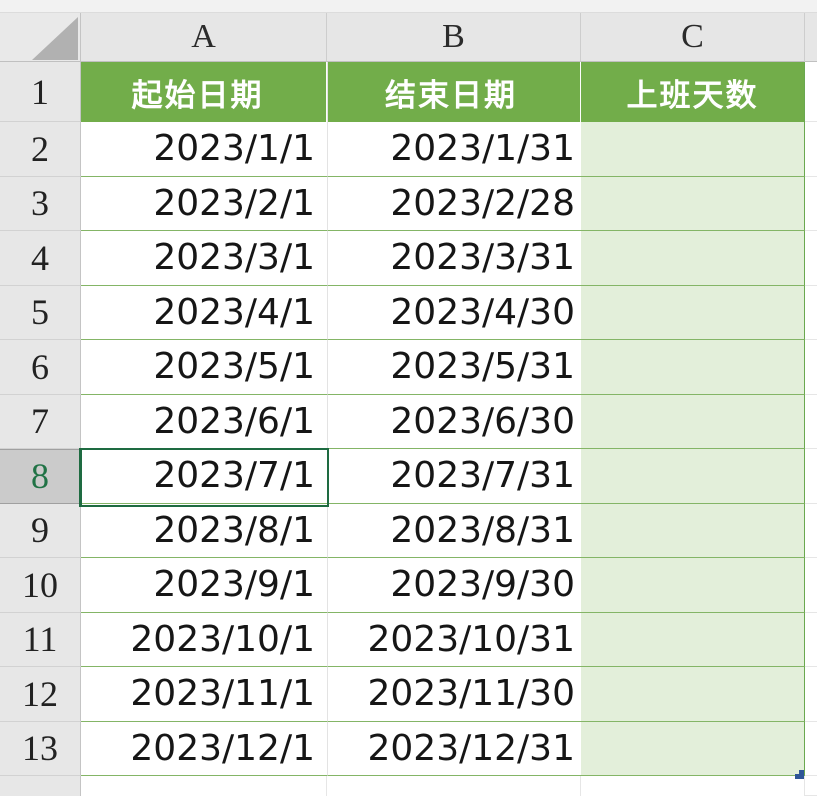 The height and width of the screenshot is (797, 817). I want to click on table-row: 12 2023/11/1 2023/11/30, so click(408, 694).